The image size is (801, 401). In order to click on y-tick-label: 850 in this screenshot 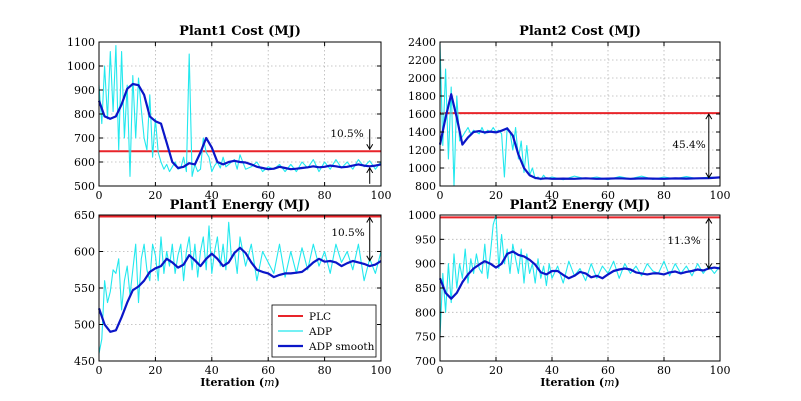, I will do `click(425, 288)`.